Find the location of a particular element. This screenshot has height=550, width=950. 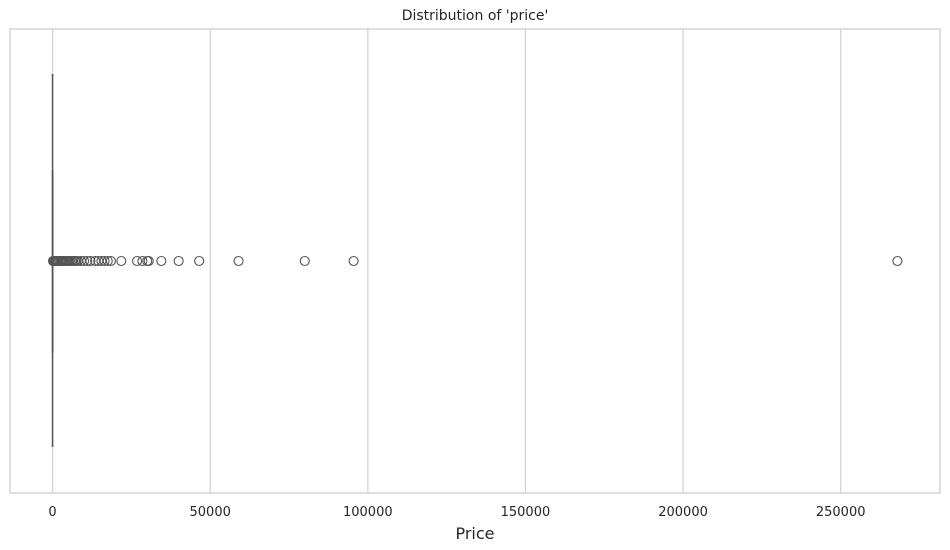

x-axis-label: Price is located at coordinates (474, 533).